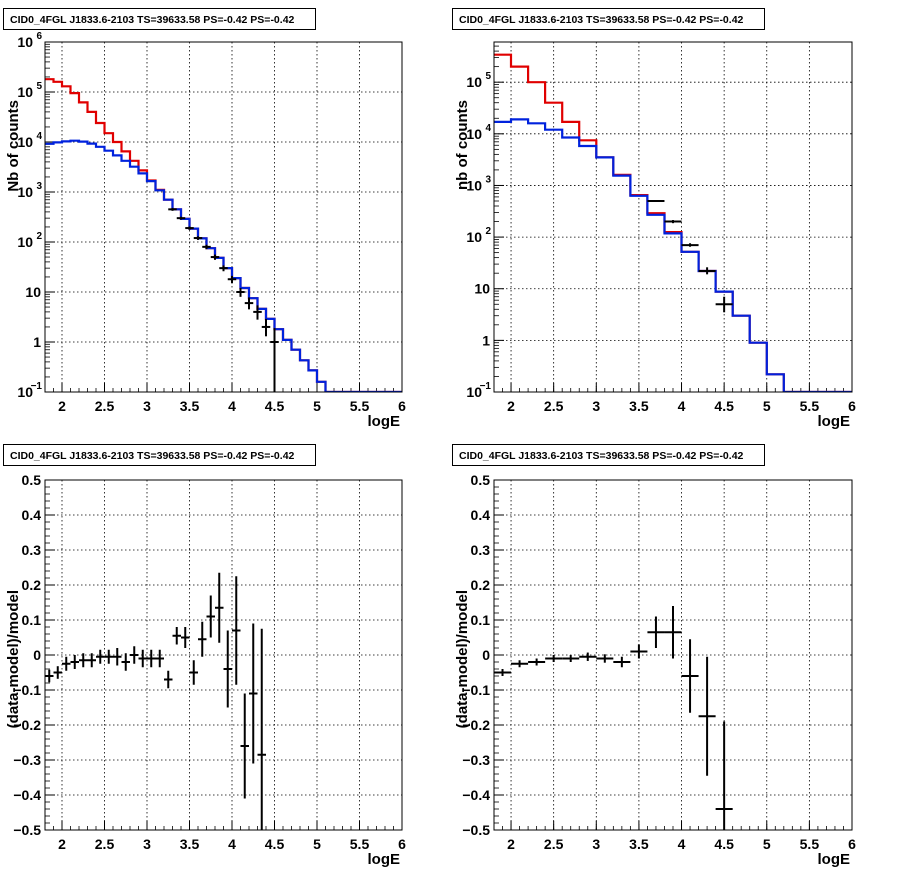 This screenshot has width=898, height=875. I want to click on y-tick-label: 0.4, so click(481, 515).